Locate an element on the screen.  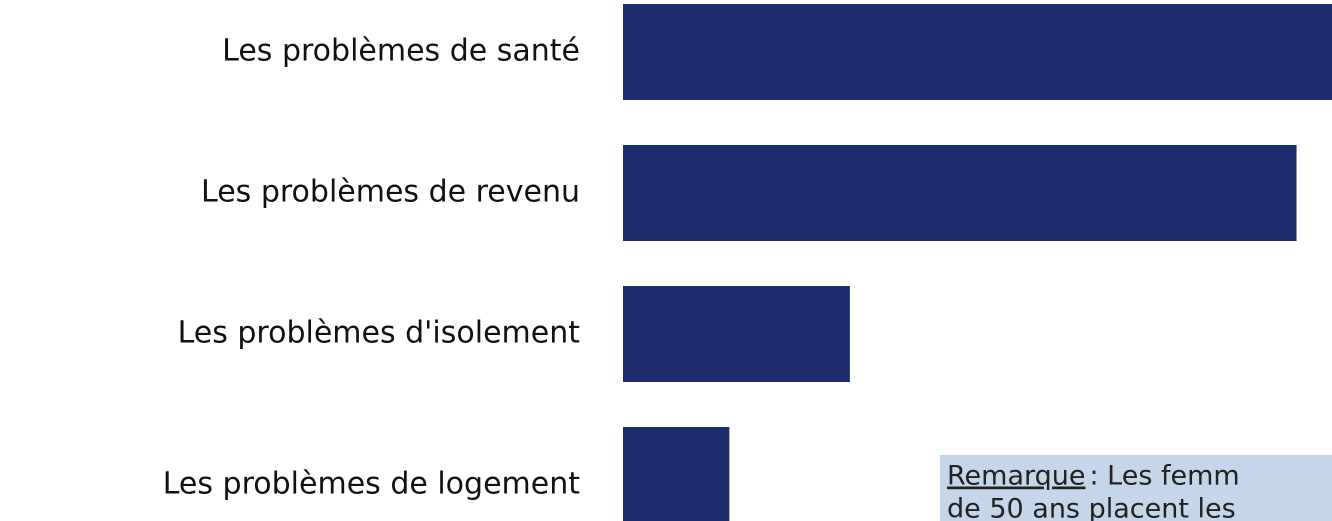
note-text: de 50 ans placent les is located at coordinates (1091, 507).